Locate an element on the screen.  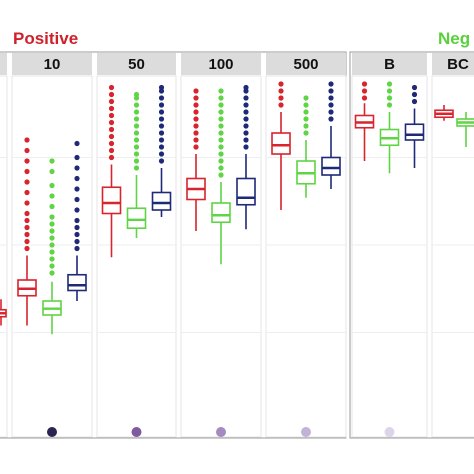
panel-BC: BC is located at coordinates (452, 245).